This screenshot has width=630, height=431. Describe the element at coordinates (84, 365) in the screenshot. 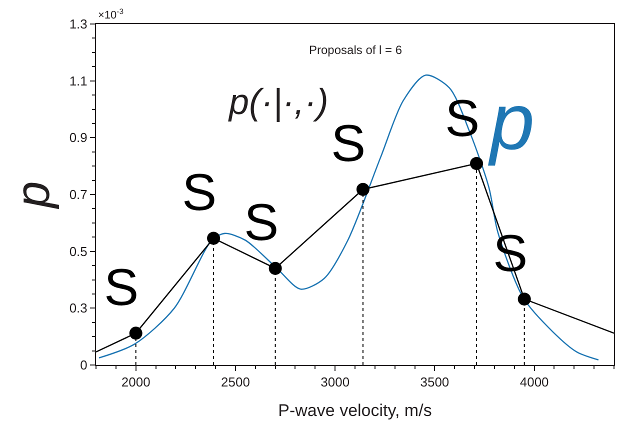

I see `y-tick-label: 0` at that location.